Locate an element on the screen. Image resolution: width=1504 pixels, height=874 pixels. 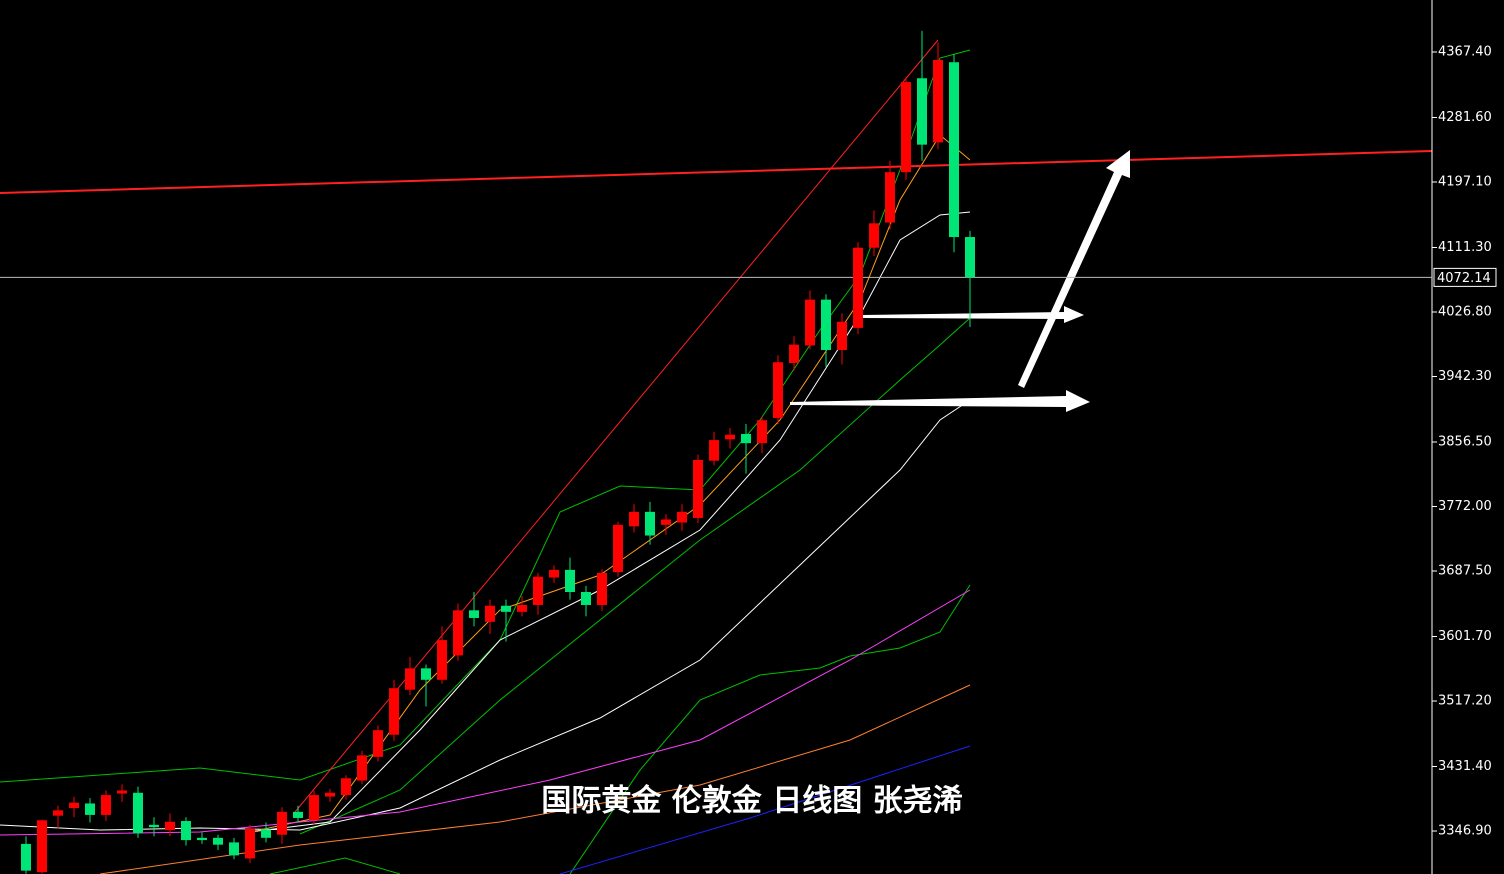
y-tick-label: 4281.60 is located at coordinates (1465, 117).